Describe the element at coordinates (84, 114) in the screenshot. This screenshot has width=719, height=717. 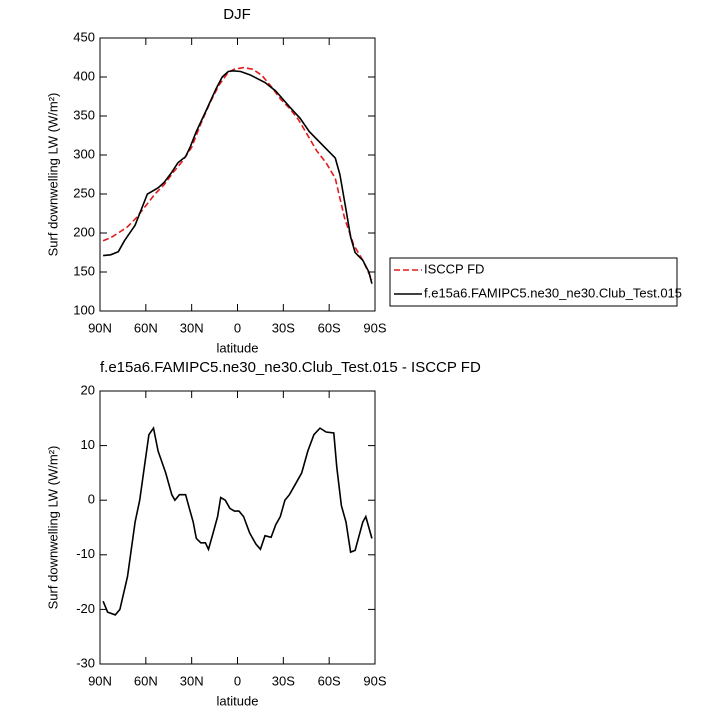
I see `y-tick-label: 350` at that location.